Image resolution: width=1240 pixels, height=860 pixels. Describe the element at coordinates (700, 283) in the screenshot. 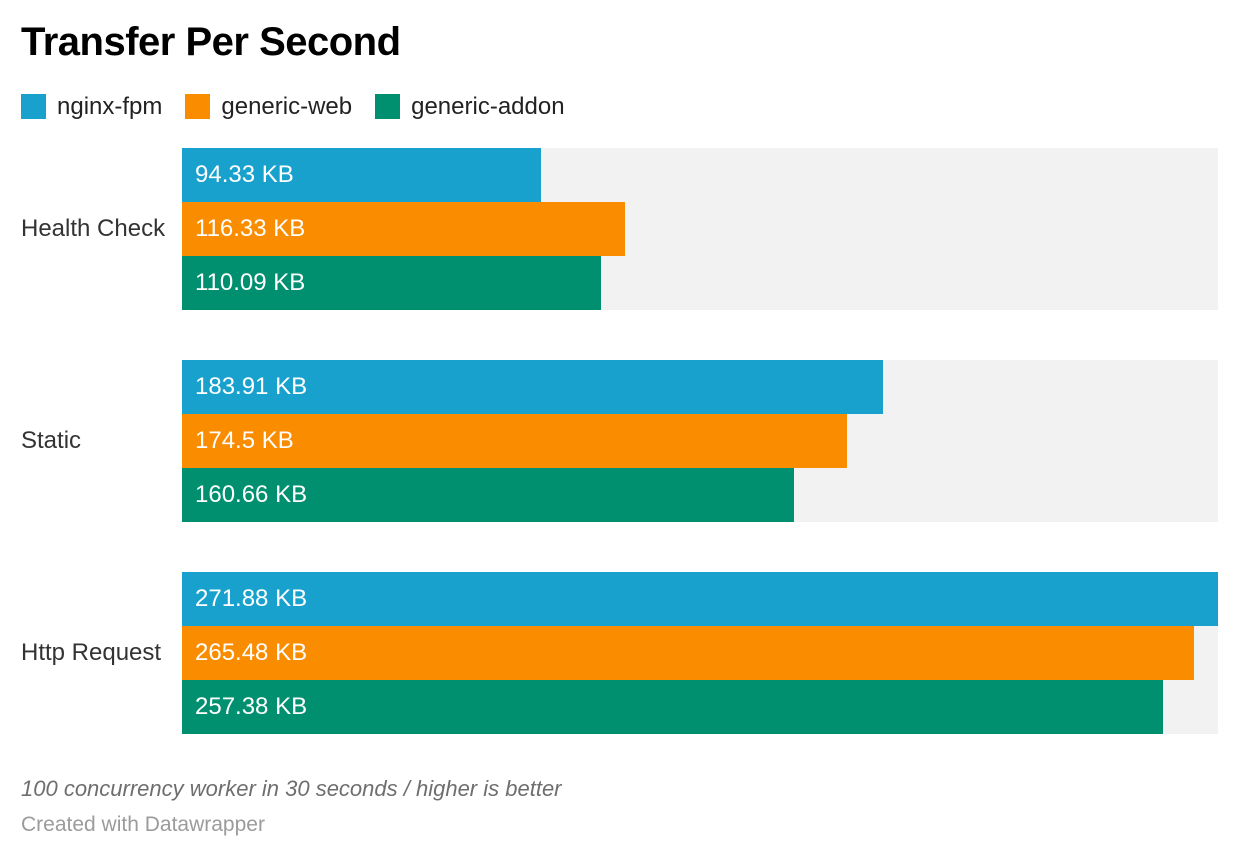

I see `bar-track: 110.09 KB` at that location.